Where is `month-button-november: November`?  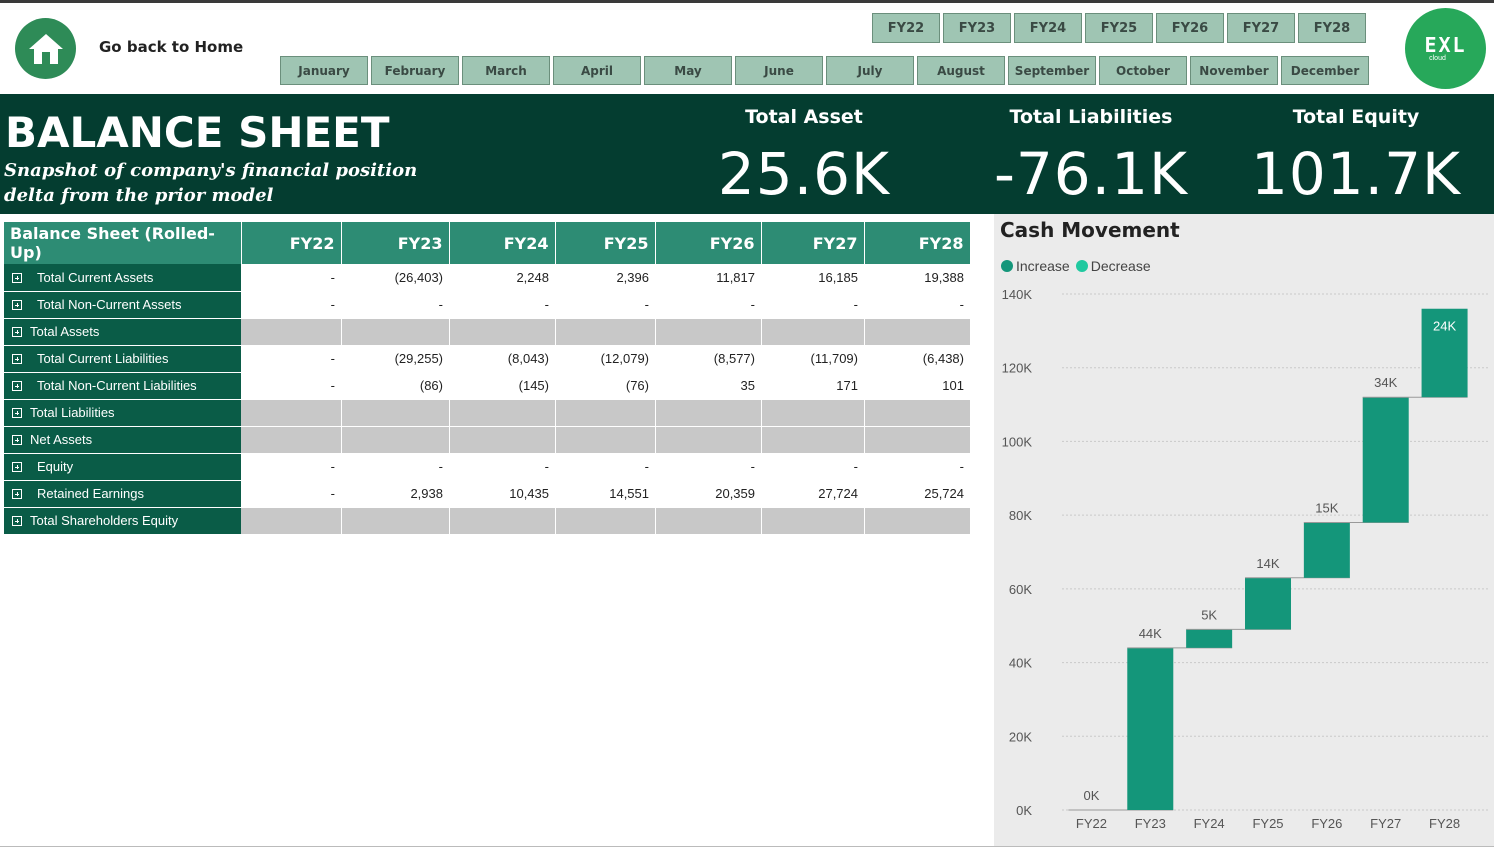
month-button-november: November is located at coordinates (1234, 70).